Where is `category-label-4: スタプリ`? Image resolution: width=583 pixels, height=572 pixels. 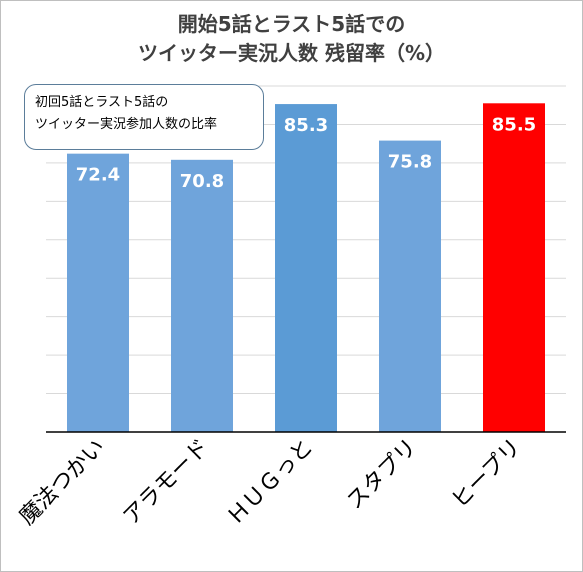 category-label-4: スタプリ is located at coordinates (382, 475).